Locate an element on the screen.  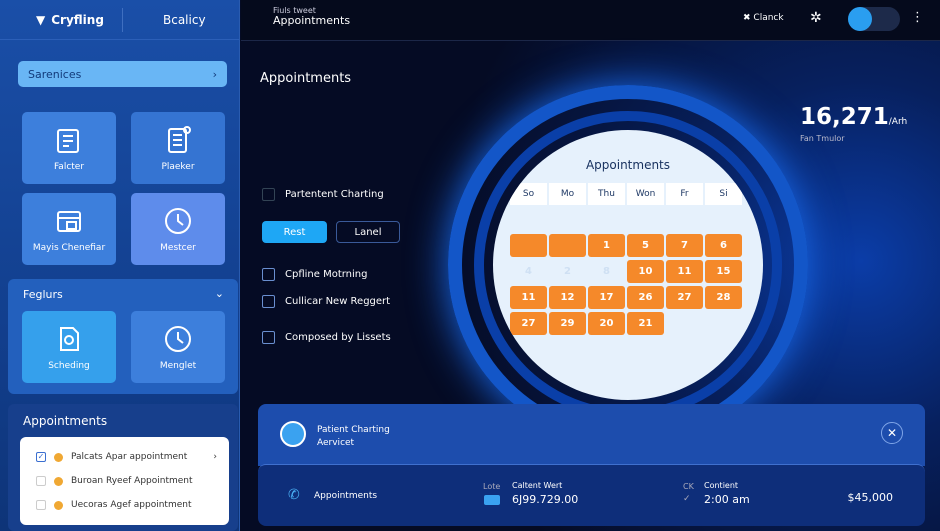
sidebar-tab: Bcalicy is located at coordinates (184, 19).